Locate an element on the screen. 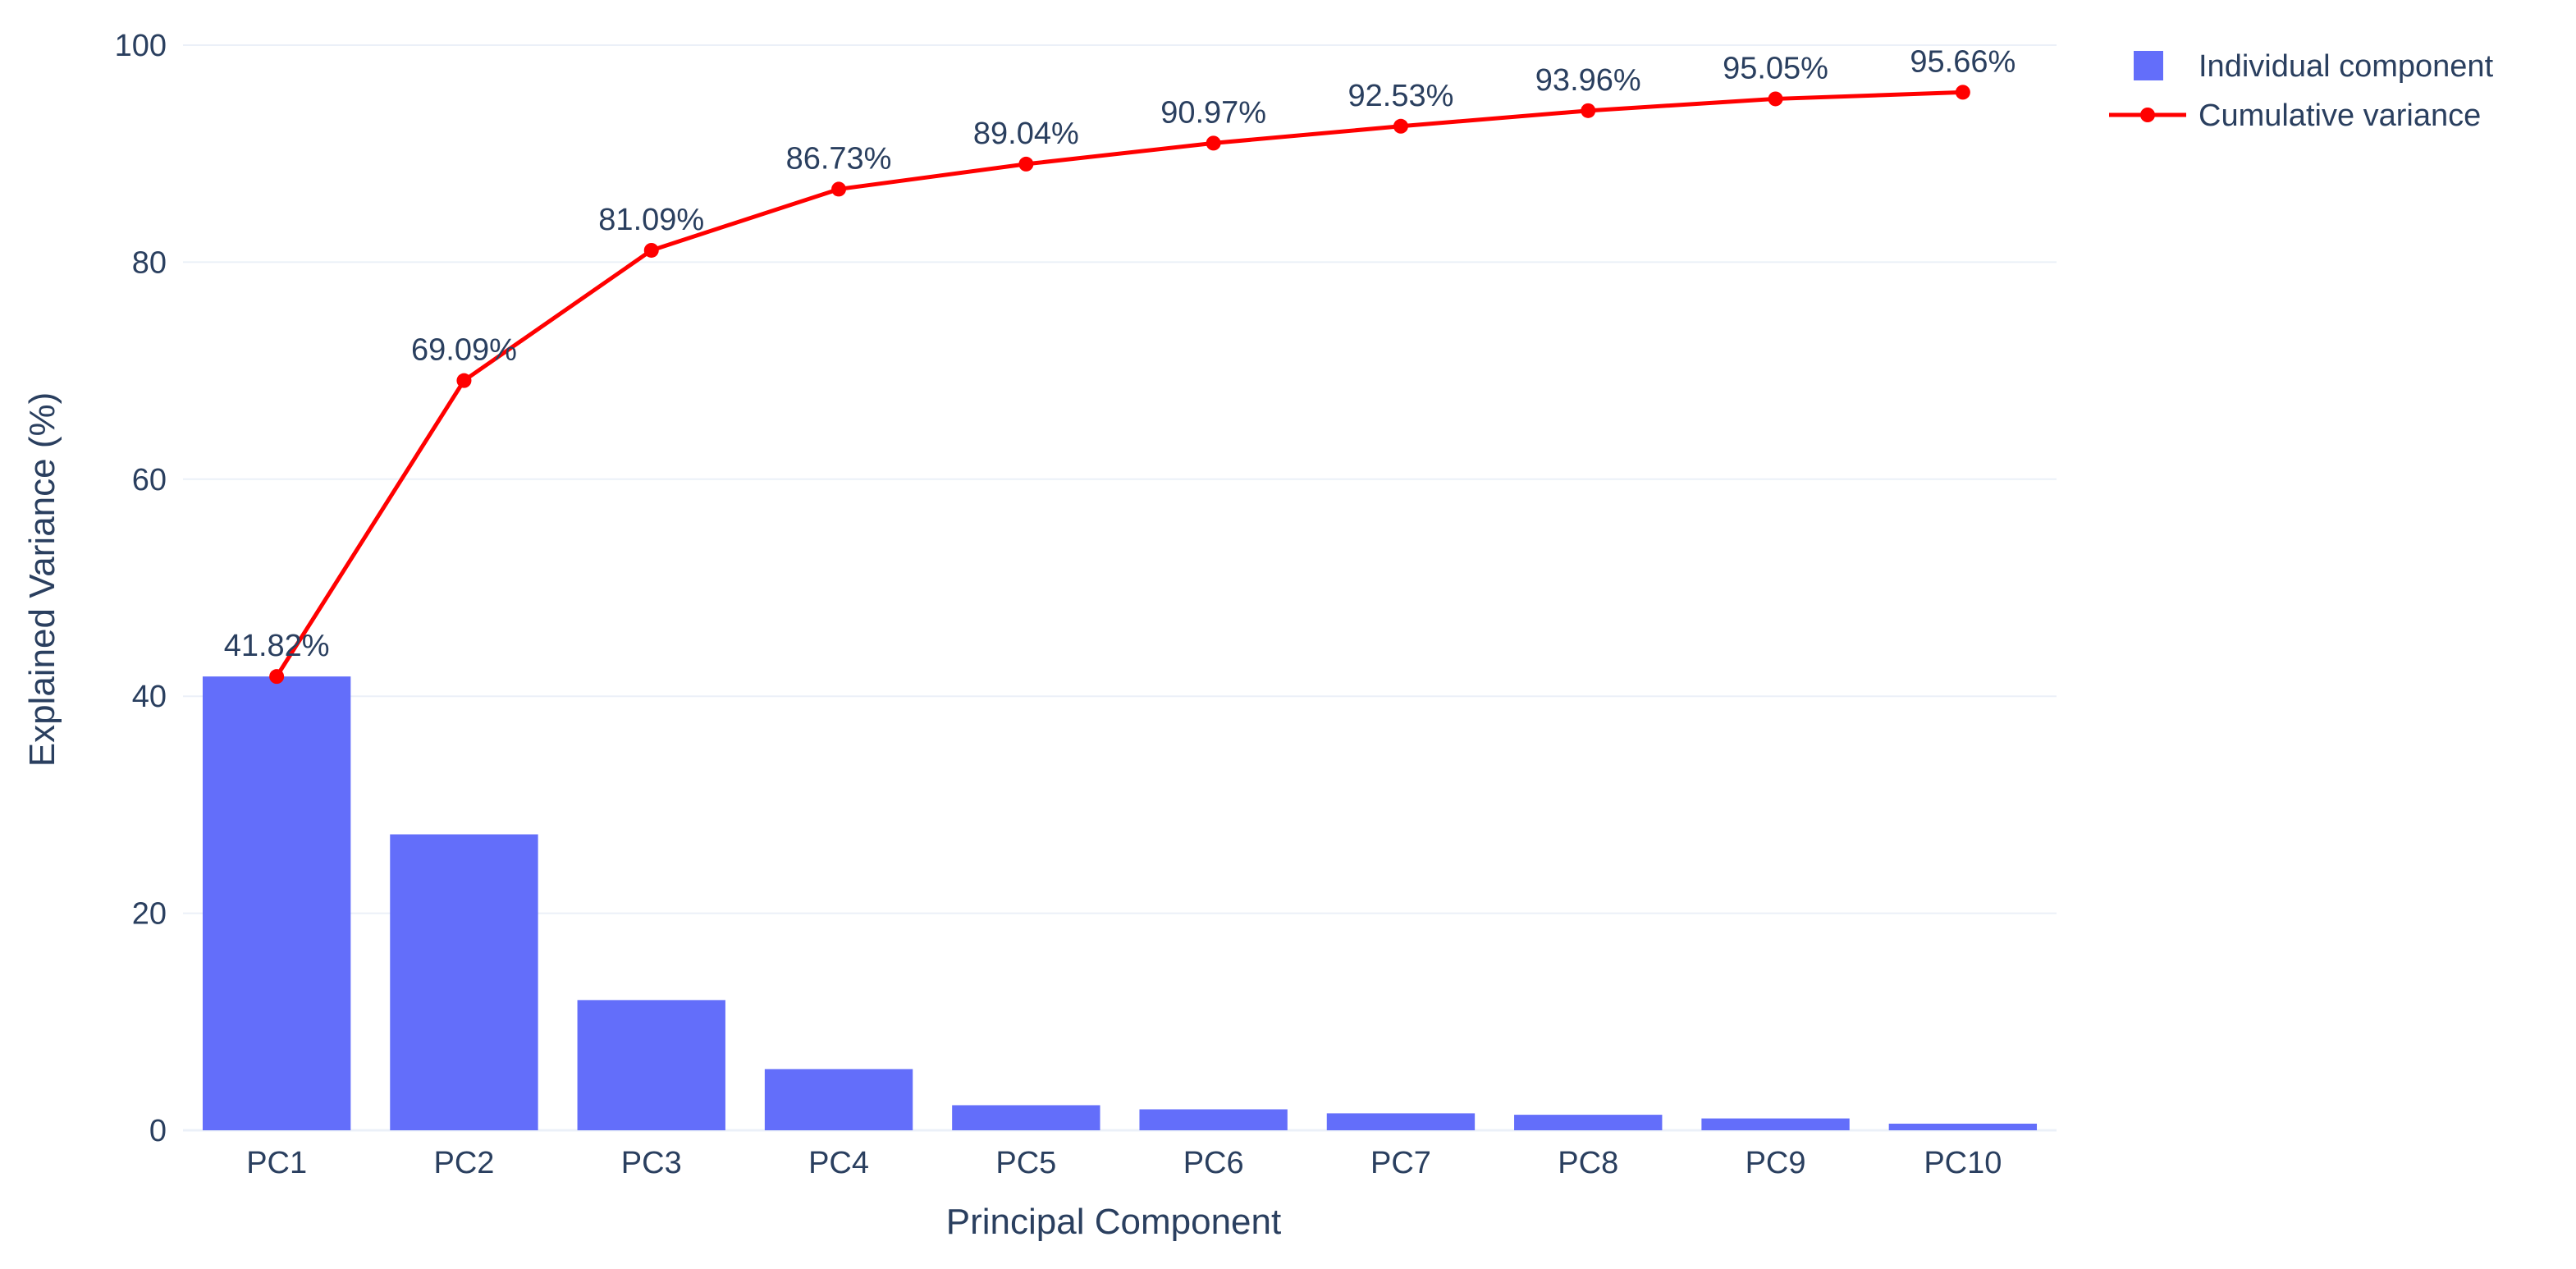 The image size is (2576, 1269). cumulative-marker-pc2 is located at coordinates (464, 380).